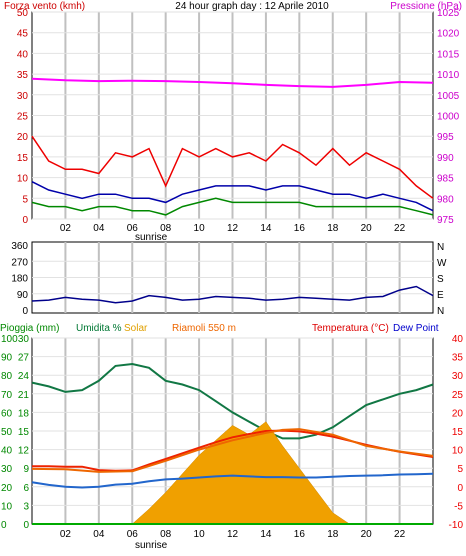  I want to click on wind-tick-label: 30, so click(23, 96).